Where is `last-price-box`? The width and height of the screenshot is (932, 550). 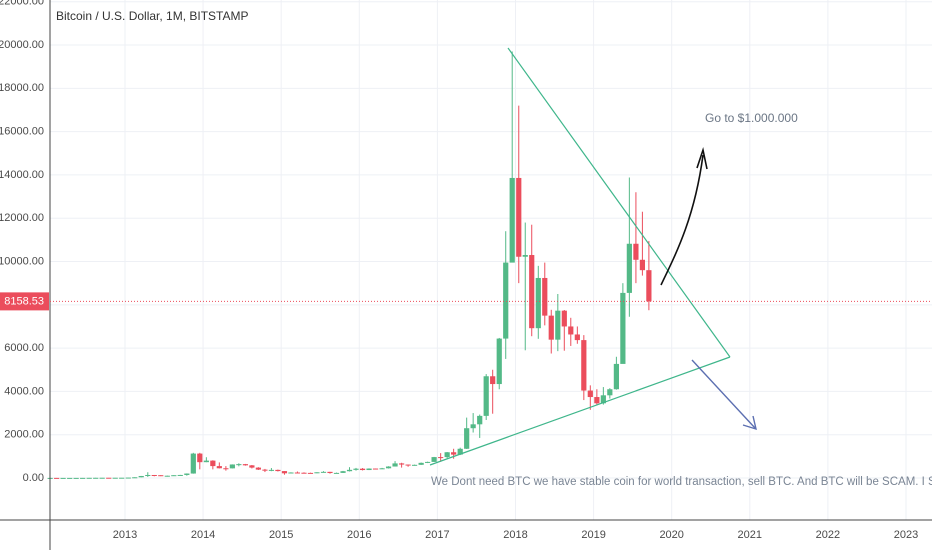 last-price-box is located at coordinates (24, 301).